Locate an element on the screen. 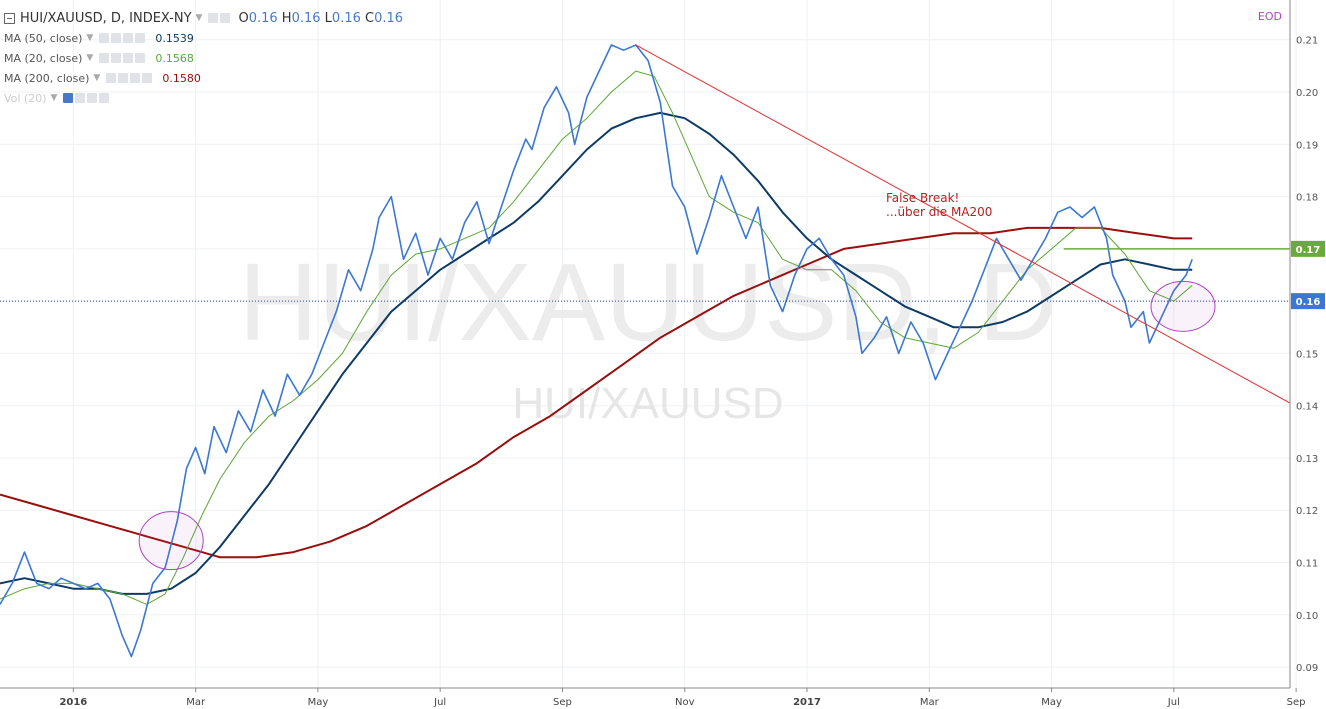 The width and height of the screenshot is (1326, 709). annotation-text: False Break! is located at coordinates (922, 198).